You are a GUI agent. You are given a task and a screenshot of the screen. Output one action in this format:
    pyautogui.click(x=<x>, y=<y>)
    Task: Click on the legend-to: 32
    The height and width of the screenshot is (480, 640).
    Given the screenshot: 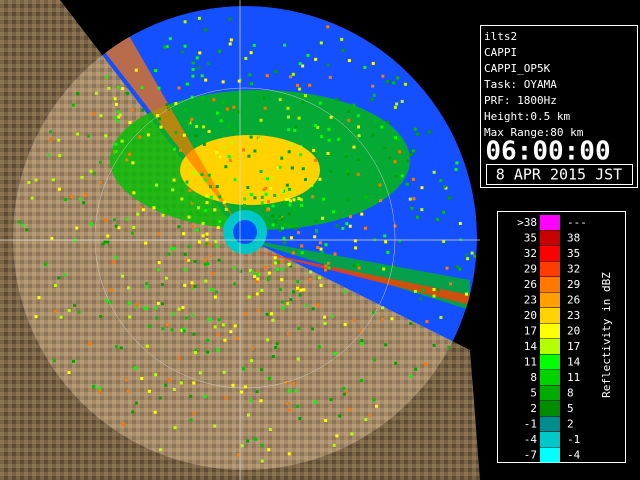 What is the action you would take?
    pyautogui.click(x=573, y=269)
    